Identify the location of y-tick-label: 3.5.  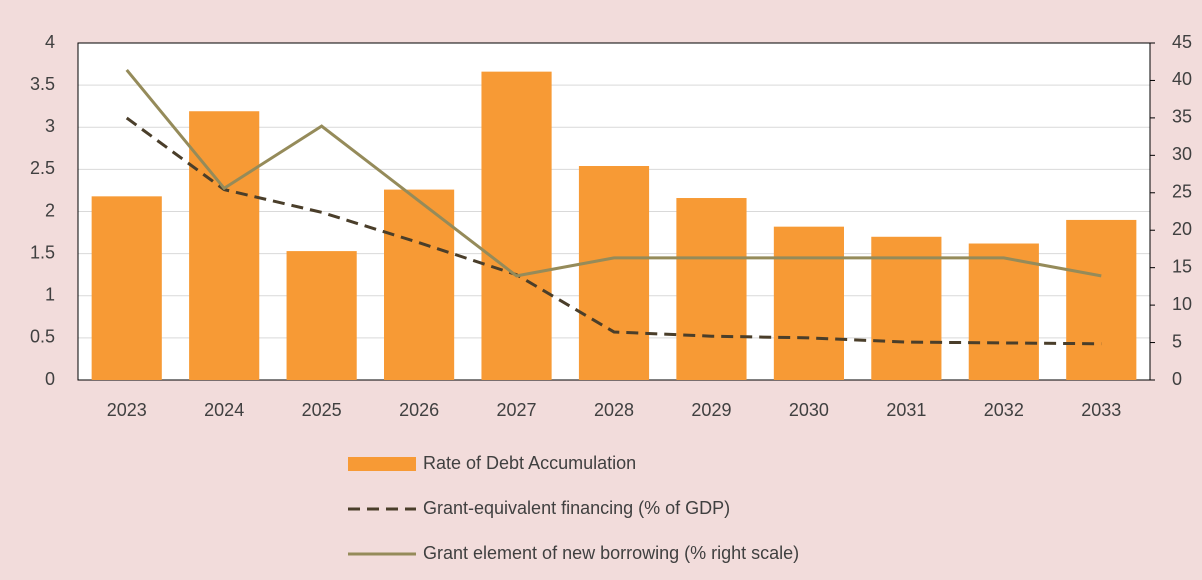
(42, 84).